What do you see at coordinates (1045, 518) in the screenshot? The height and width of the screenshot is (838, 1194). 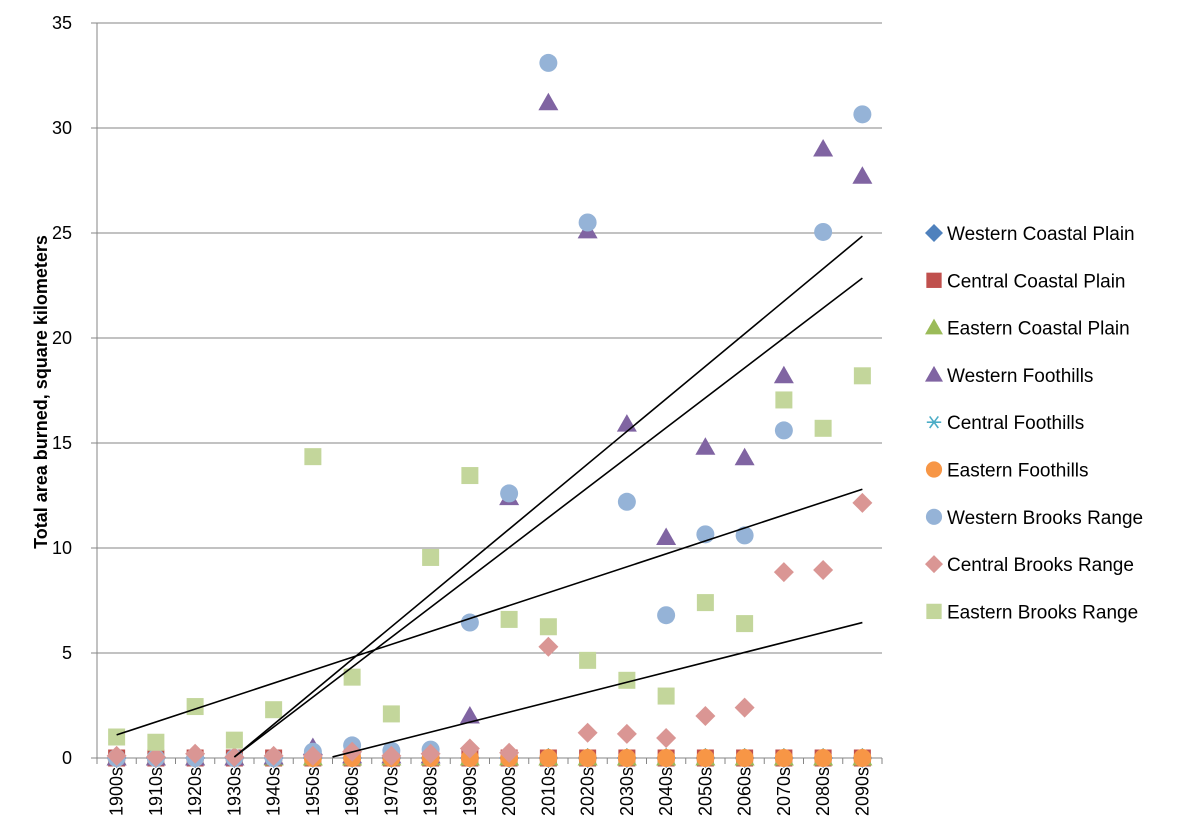 I see `legend-label-western-brooks-range: Western Brooks Range` at bounding box center [1045, 518].